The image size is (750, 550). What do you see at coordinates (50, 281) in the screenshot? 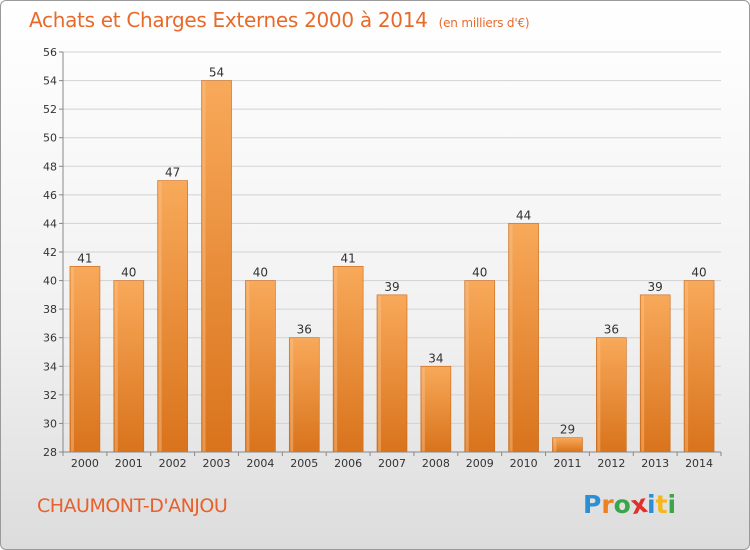
I see `y-tick-label: 40` at bounding box center [50, 281].